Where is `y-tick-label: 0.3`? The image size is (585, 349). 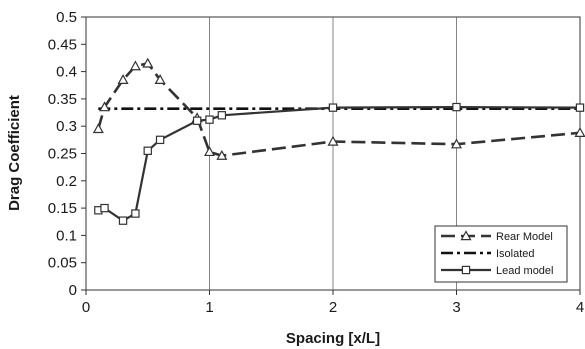 y-tick-label: 0.3 is located at coordinates (66, 126).